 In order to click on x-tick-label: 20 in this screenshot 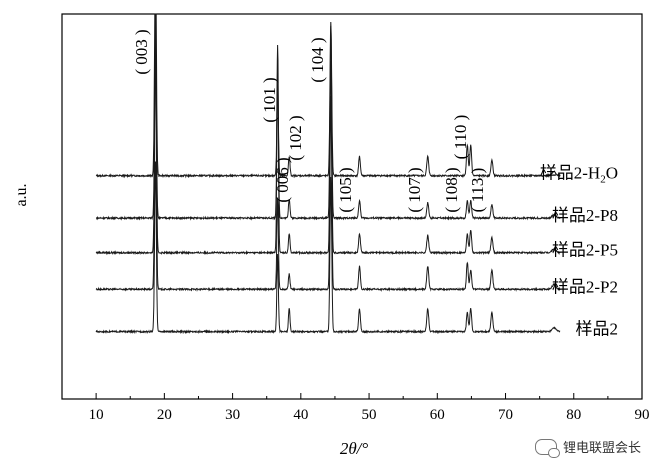, I will do `click(164, 415)`.